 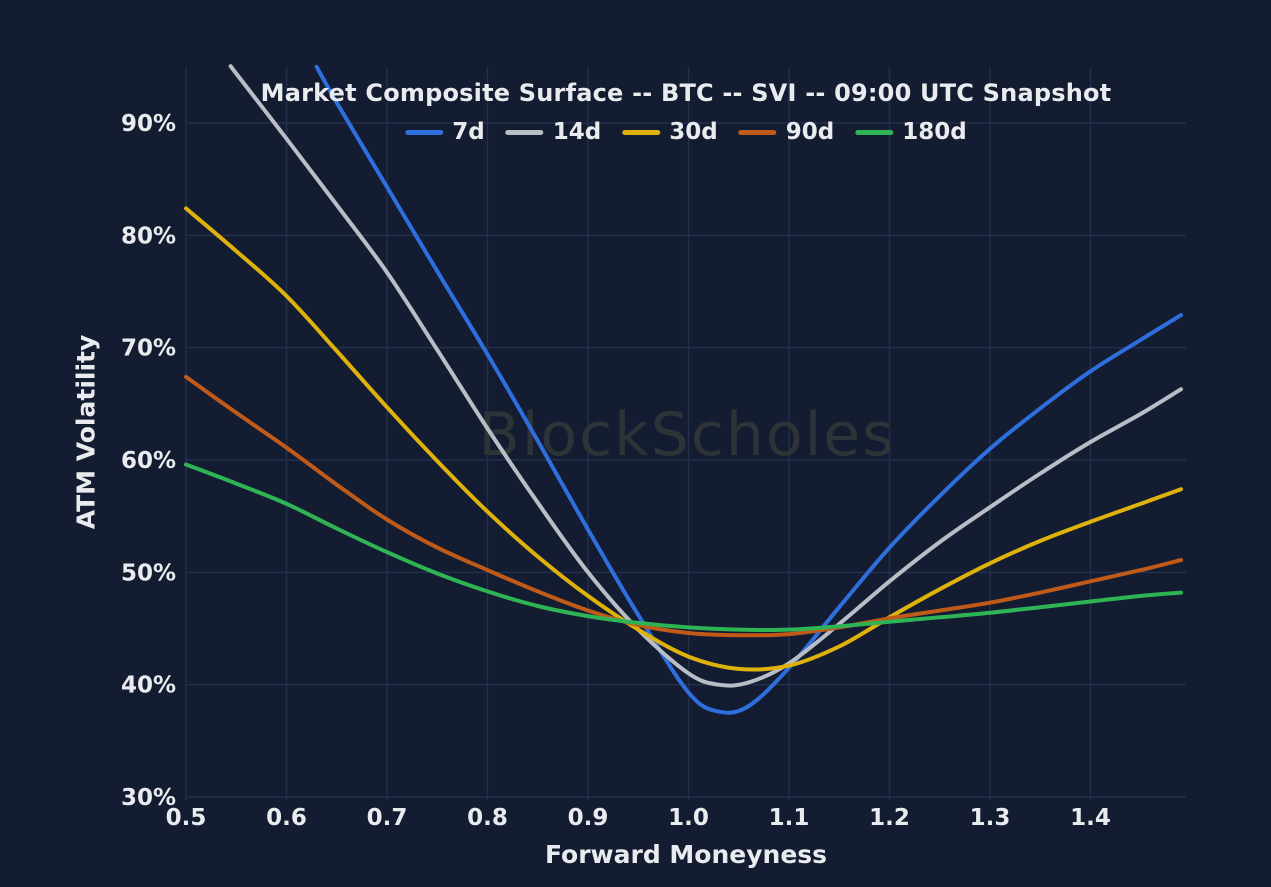 I want to click on x-tick-label: 0.7, so click(x=387, y=818).